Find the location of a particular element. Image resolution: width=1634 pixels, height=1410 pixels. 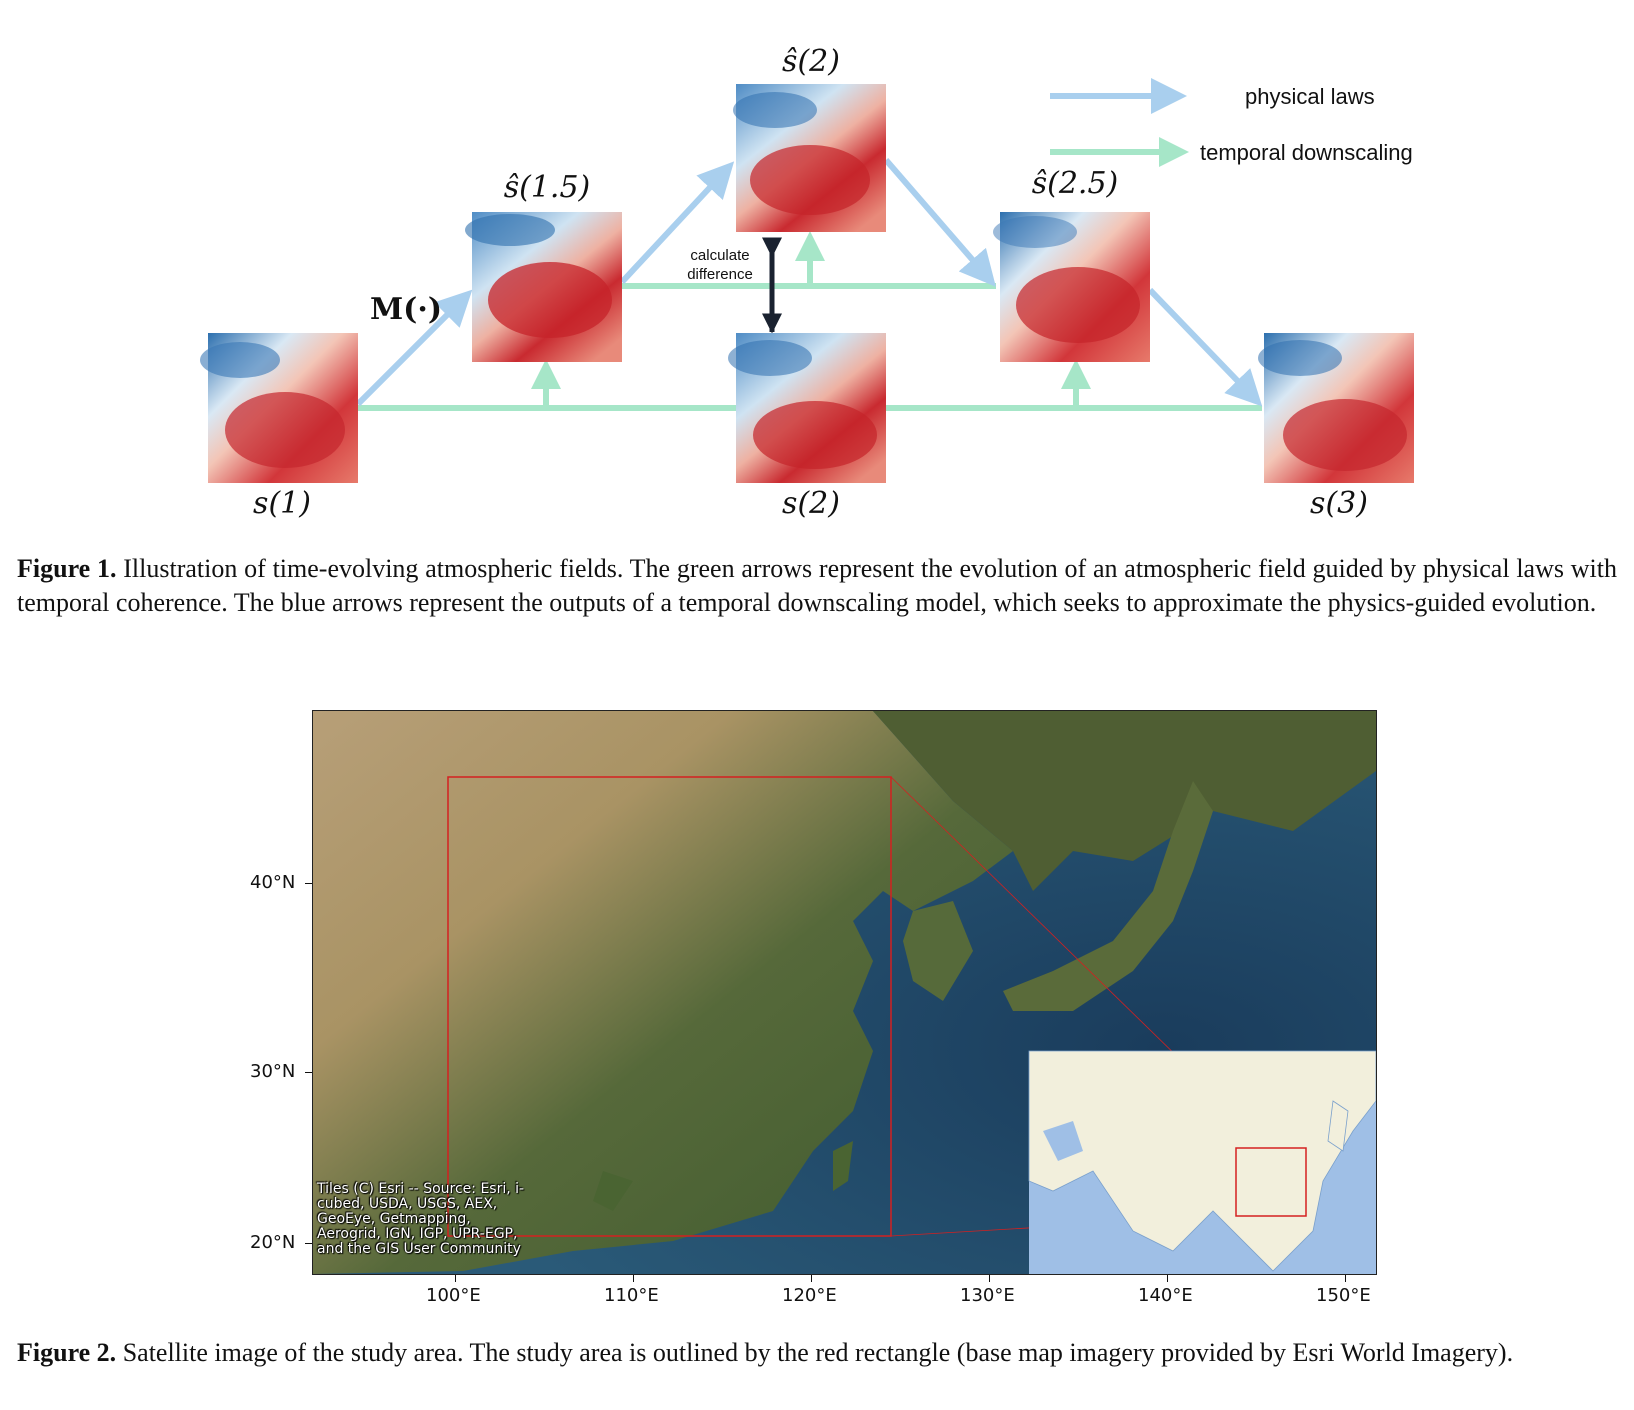

figure-1-caption-label: Figure 1. is located at coordinates (67, 568).